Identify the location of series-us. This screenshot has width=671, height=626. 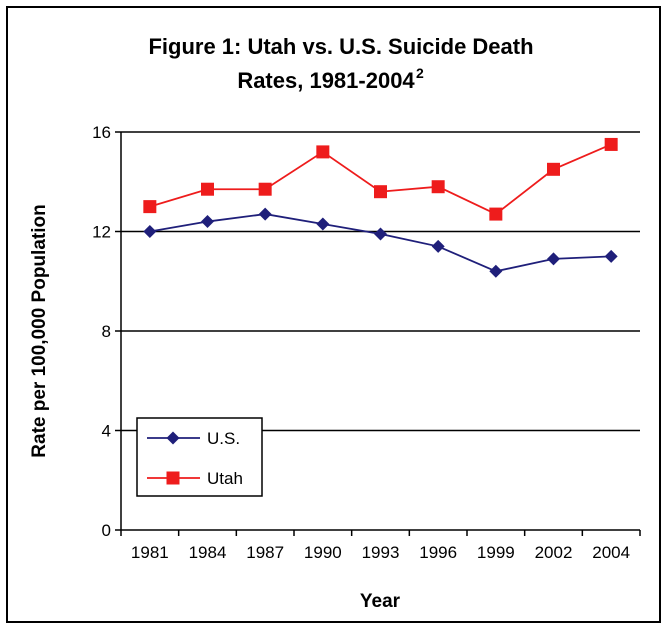
(380, 242).